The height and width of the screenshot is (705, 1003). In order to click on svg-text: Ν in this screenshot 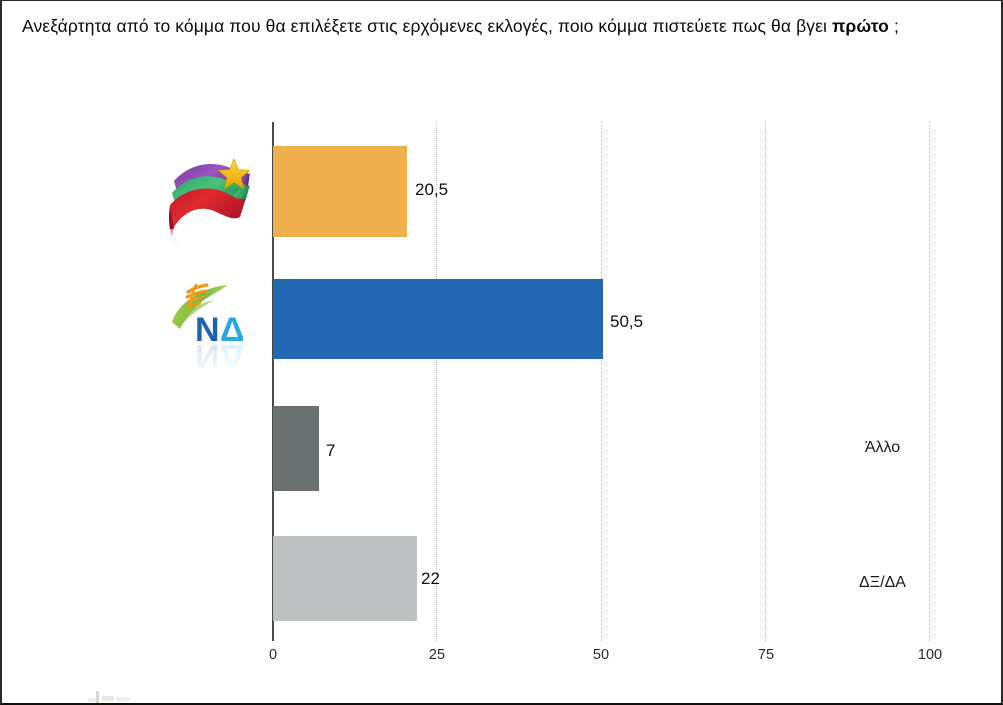, I will do `click(207, 330)`.